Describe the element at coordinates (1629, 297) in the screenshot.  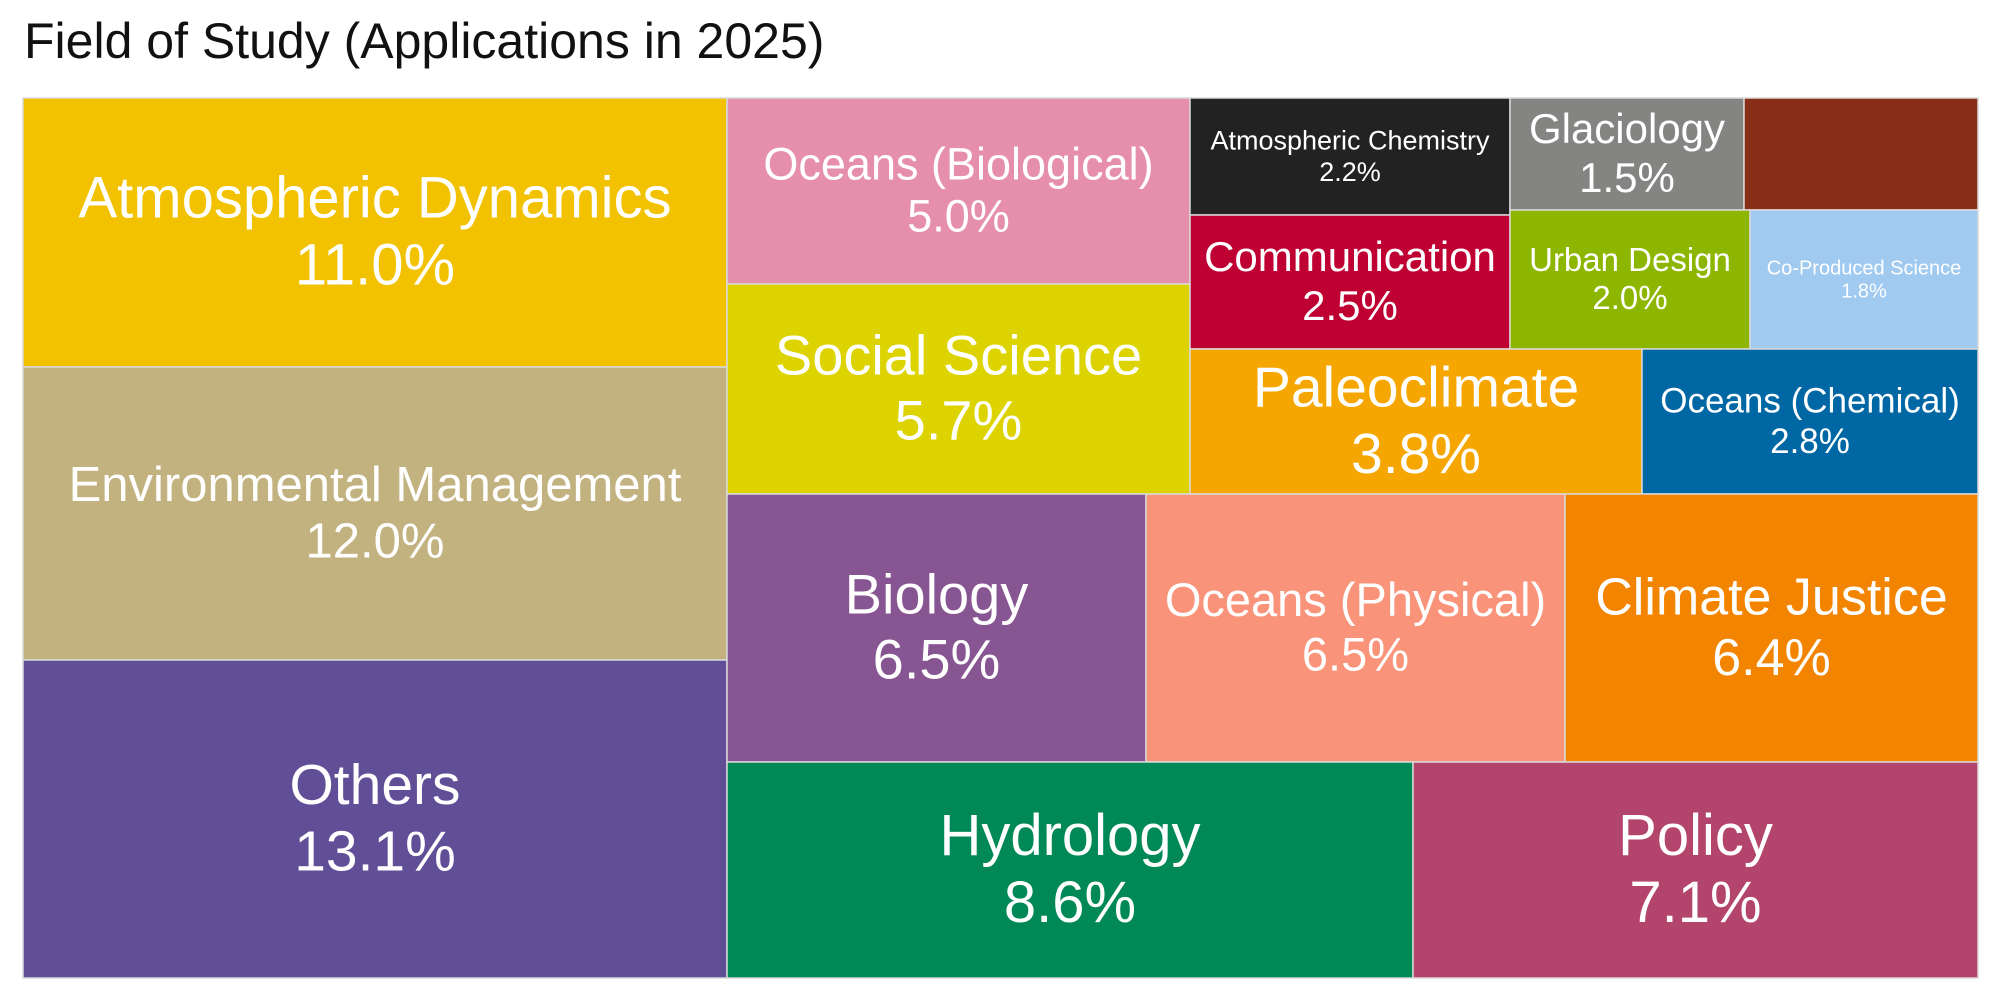
I see `tile-value-label: 2.0%` at that location.